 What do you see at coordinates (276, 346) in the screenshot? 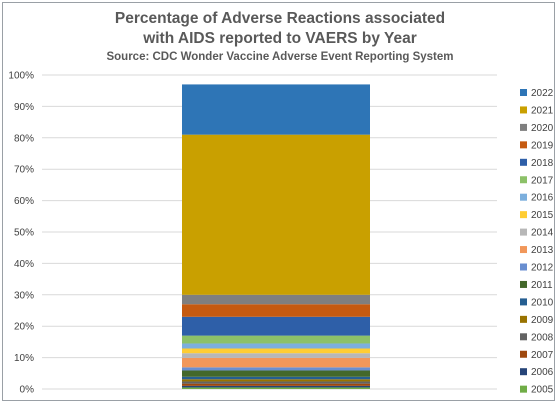
I see `bar-segment-2016` at bounding box center [276, 346].